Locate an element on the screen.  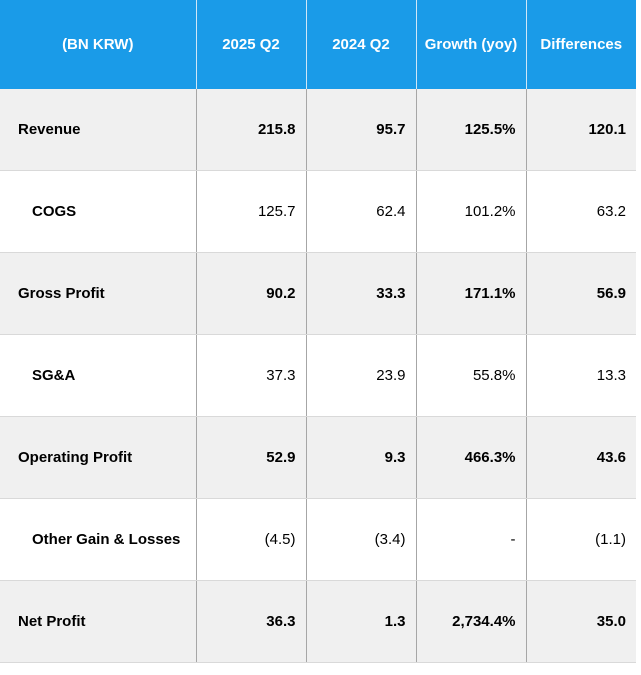
row-label: Revenue is located at coordinates (98, 130).